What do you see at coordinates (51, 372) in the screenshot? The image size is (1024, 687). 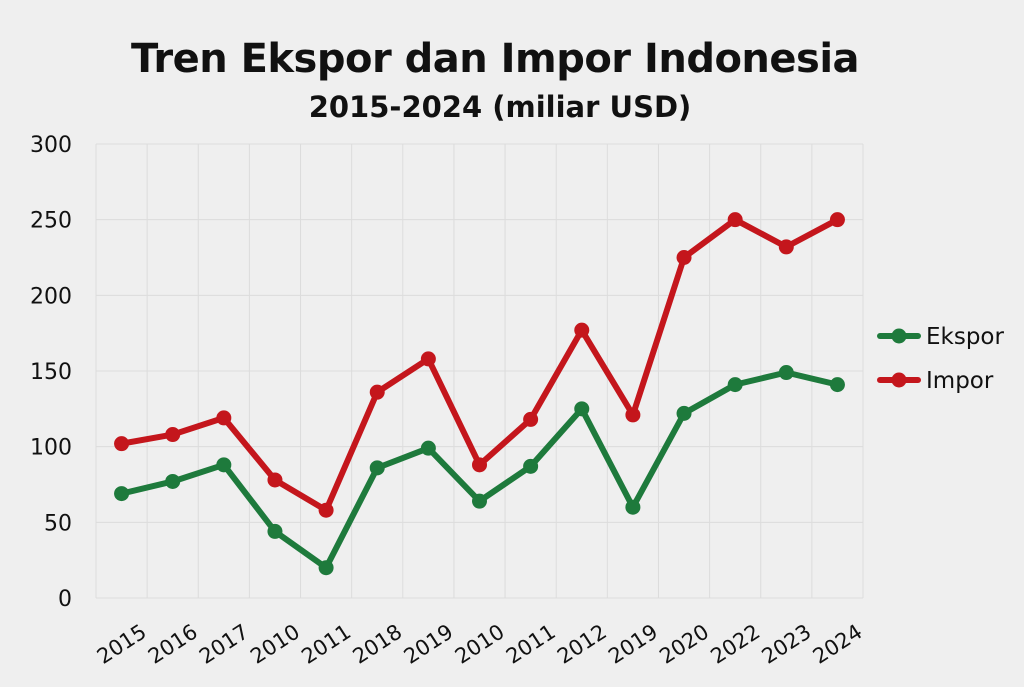 I see `y-tick-label: 150` at bounding box center [51, 372].